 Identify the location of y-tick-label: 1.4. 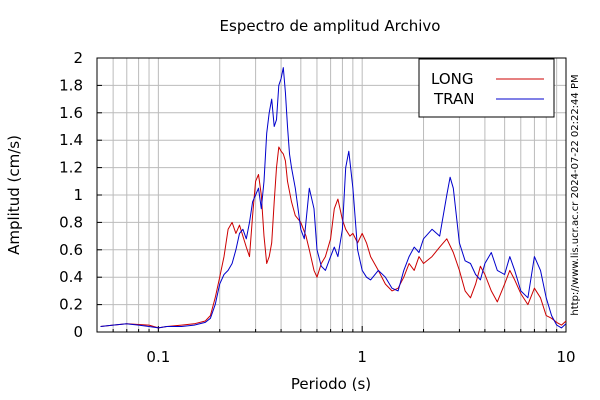
(71, 140).